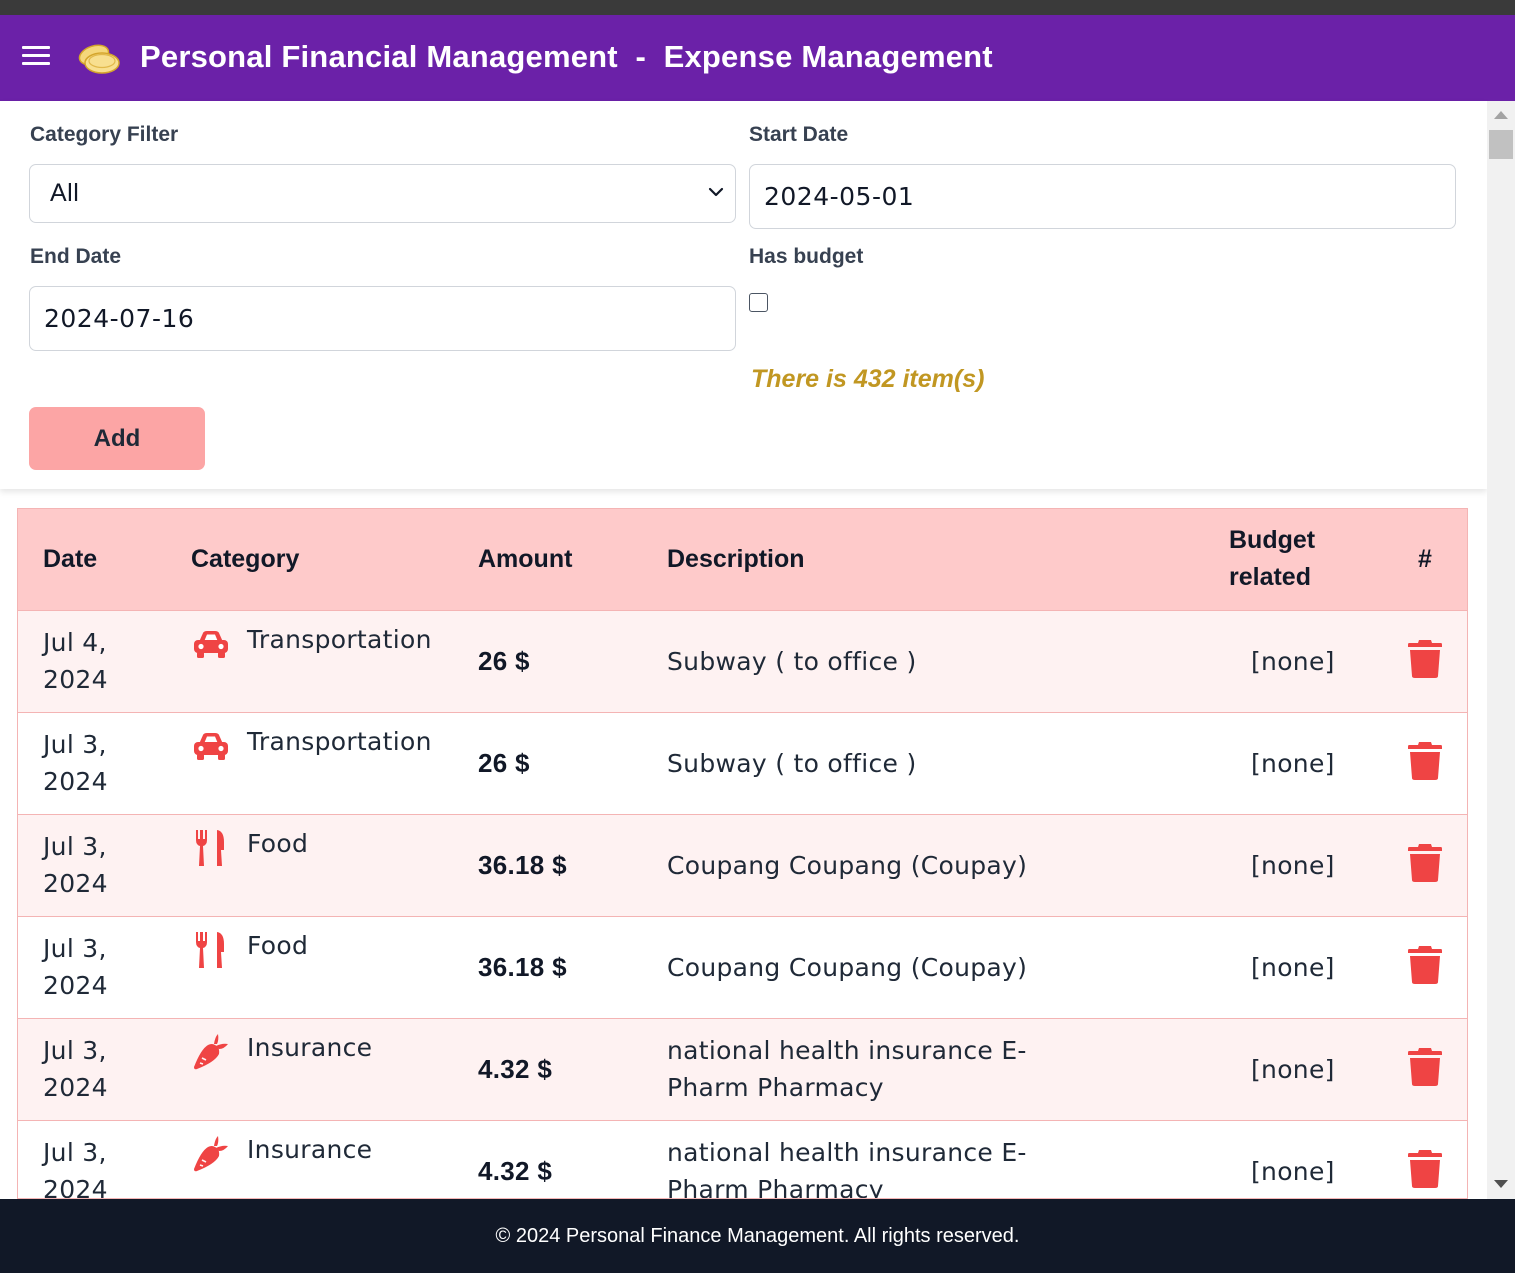 The width and height of the screenshot is (1515, 1273). I want to click on category-filter-label: Category Filter, so click(104, 134).